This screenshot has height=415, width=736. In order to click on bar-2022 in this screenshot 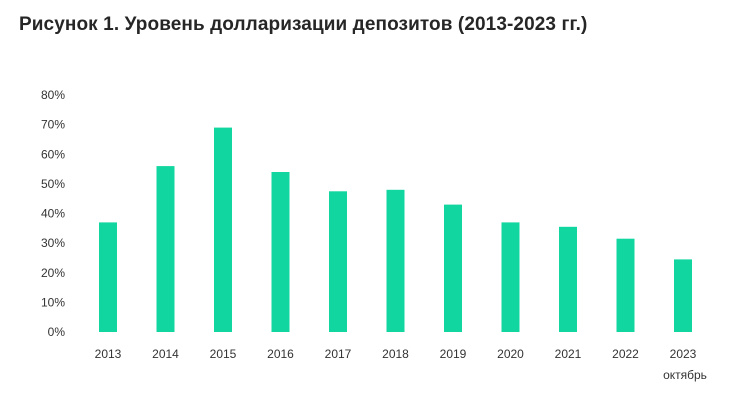, I will do `click(625, 285)`.